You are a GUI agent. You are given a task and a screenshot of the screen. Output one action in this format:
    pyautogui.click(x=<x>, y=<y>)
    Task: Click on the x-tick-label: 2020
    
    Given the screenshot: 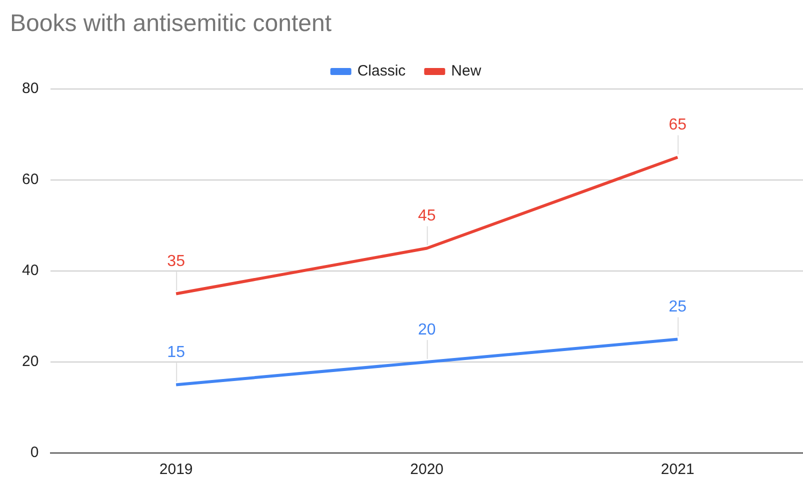 What is the action you would take?
    pyautogui.click(x=427, y=469)
    